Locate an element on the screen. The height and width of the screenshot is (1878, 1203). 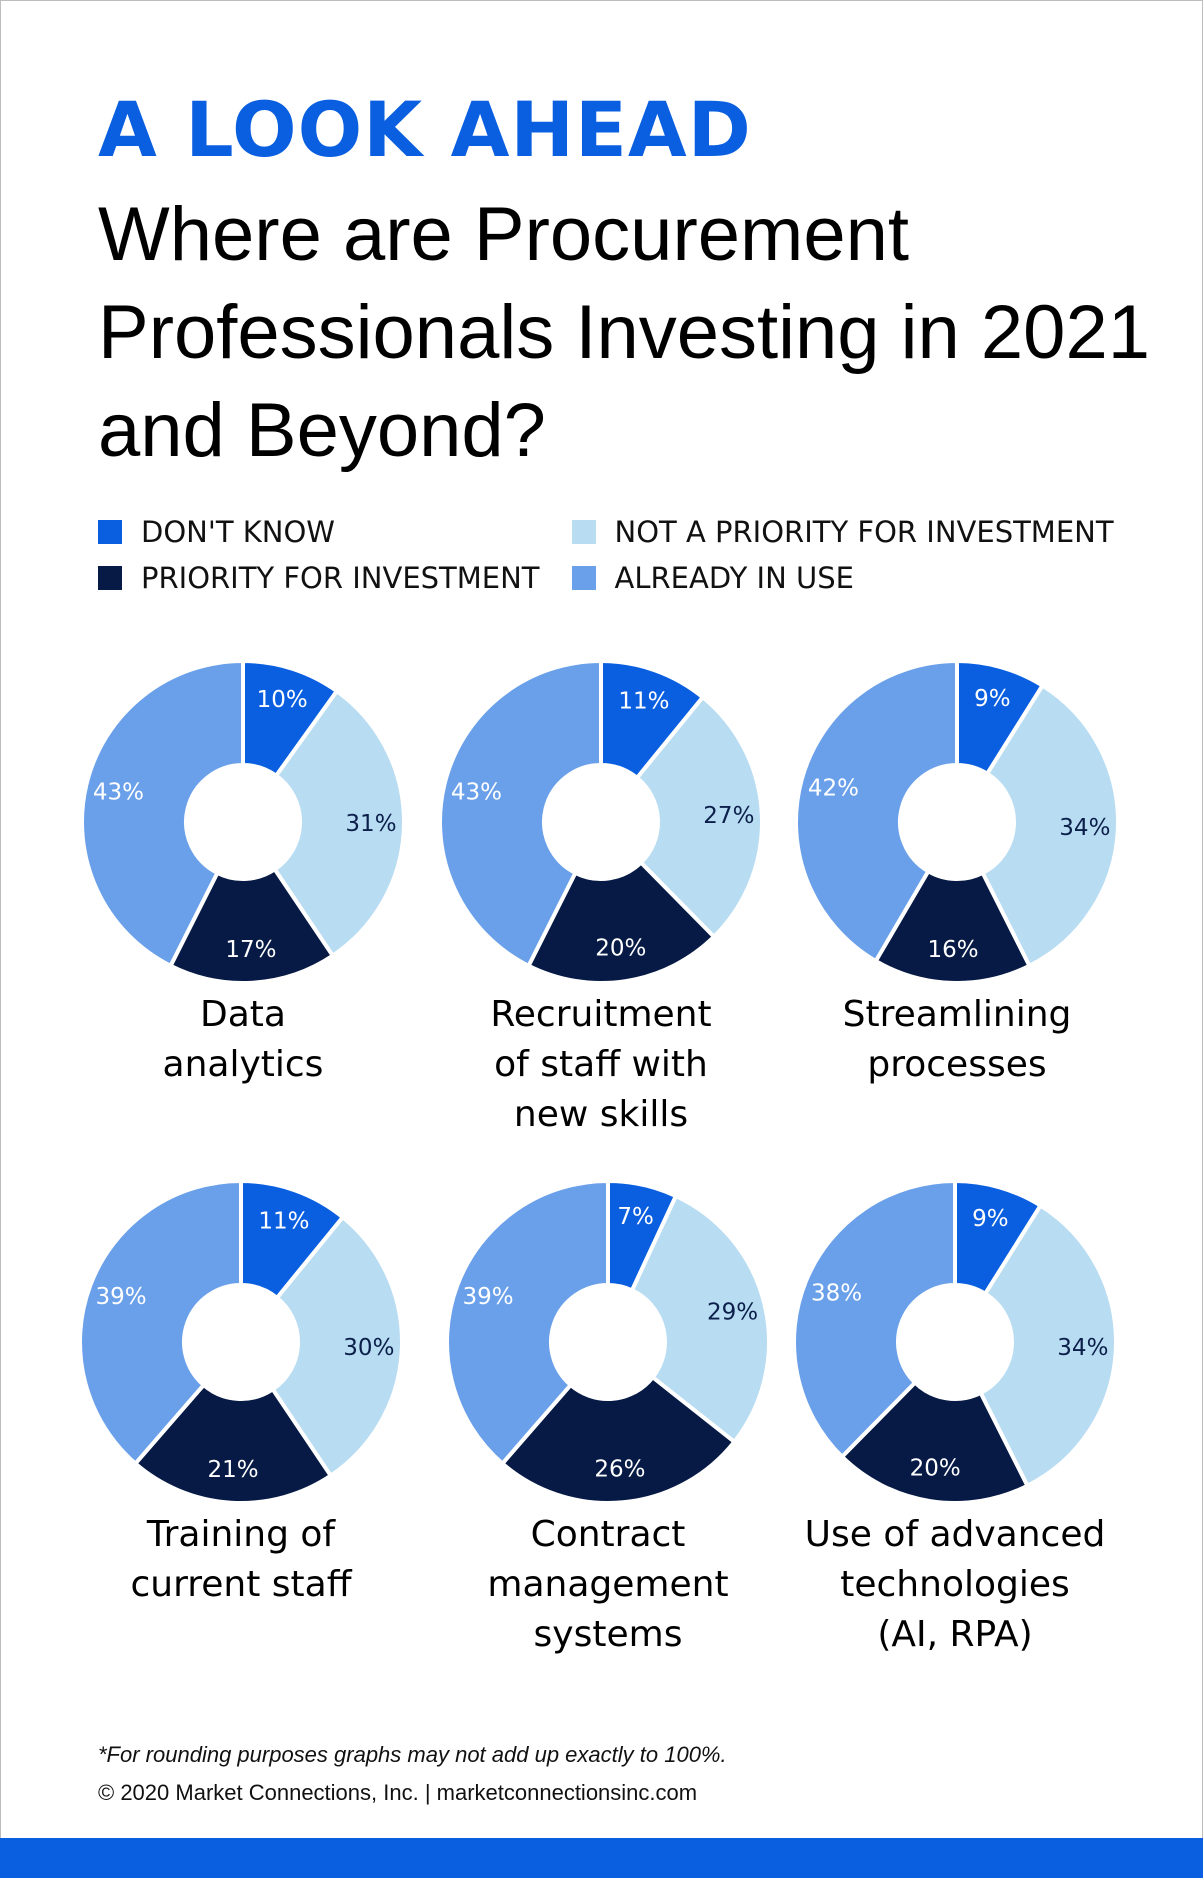
slice-label-not-priority: 29% is located at coordinates (732, 1312).